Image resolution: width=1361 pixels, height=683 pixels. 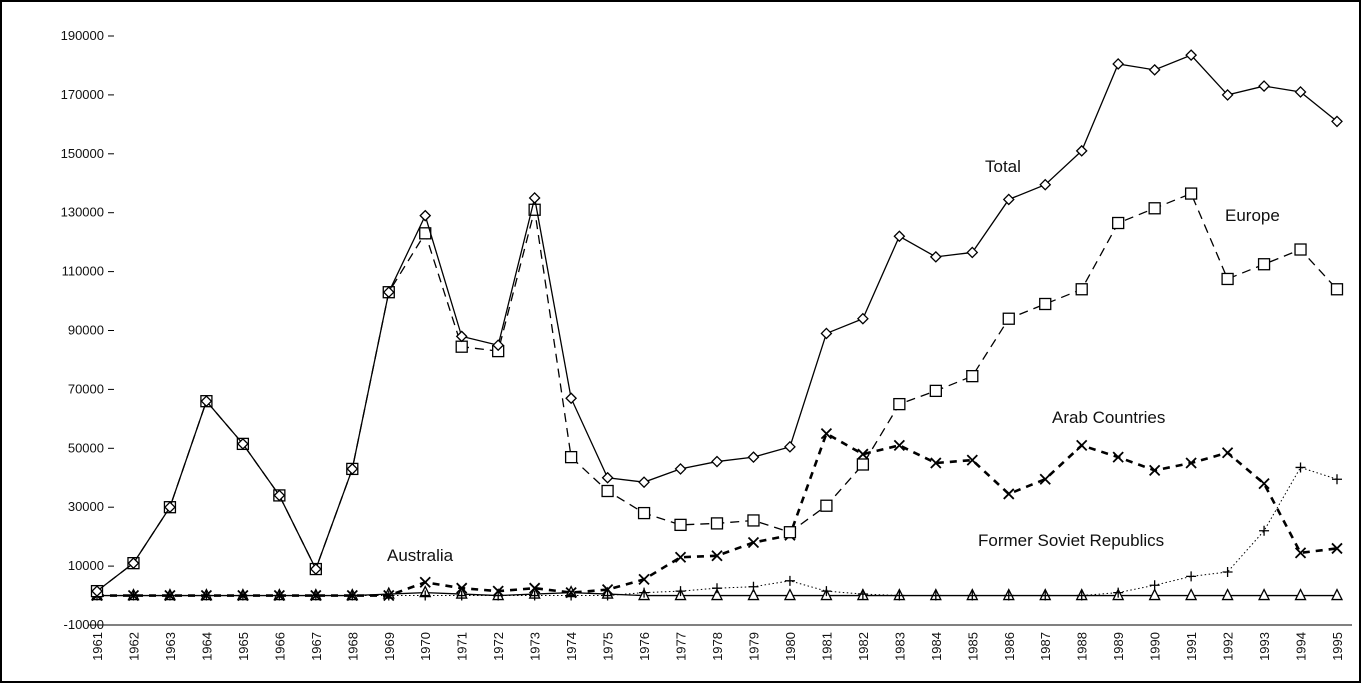 What do you see at coordinates (717, 646) in the screenshot?
I see `x-tick-label: 1978` at bounding box center [717, 646].